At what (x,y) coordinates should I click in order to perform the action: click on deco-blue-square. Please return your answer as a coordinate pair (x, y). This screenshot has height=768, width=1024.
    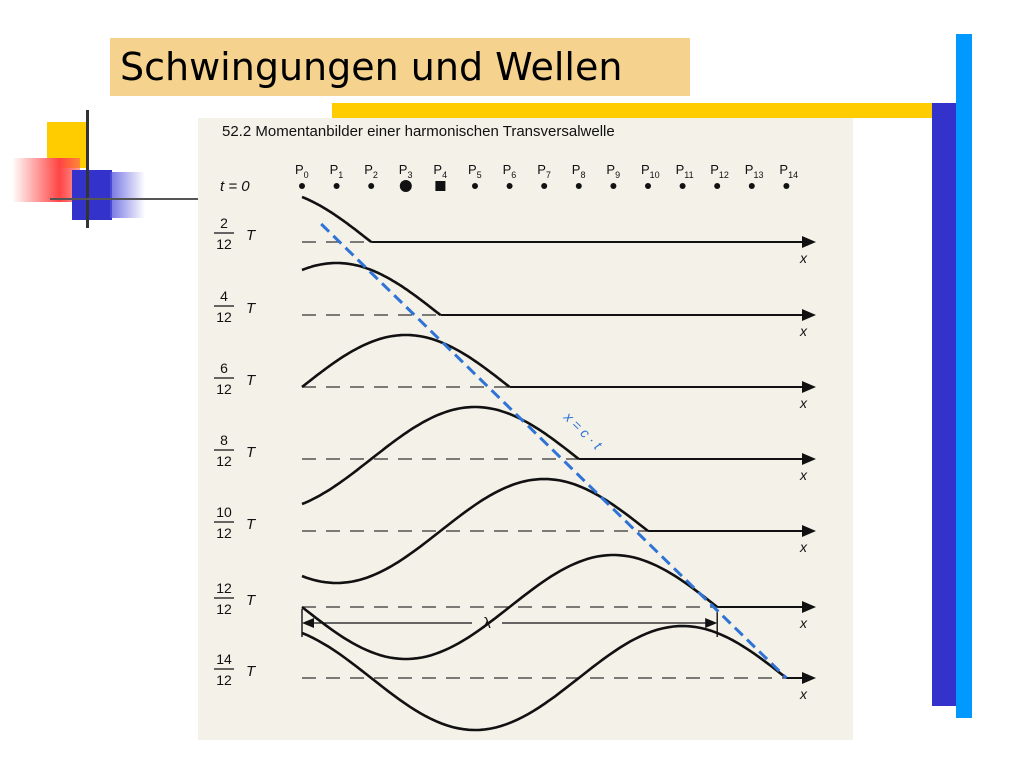
    Looking at the image, I should click on (92, 195).